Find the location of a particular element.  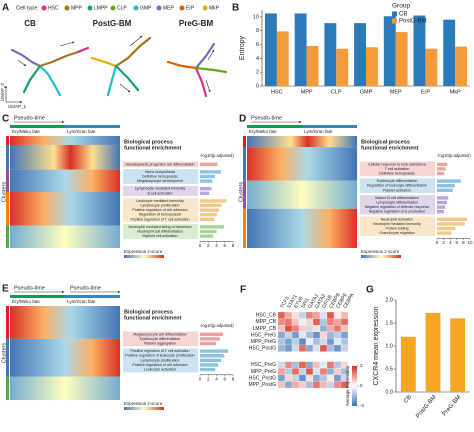

row-label: HSC_PreG is located at coordinates (263, 365).